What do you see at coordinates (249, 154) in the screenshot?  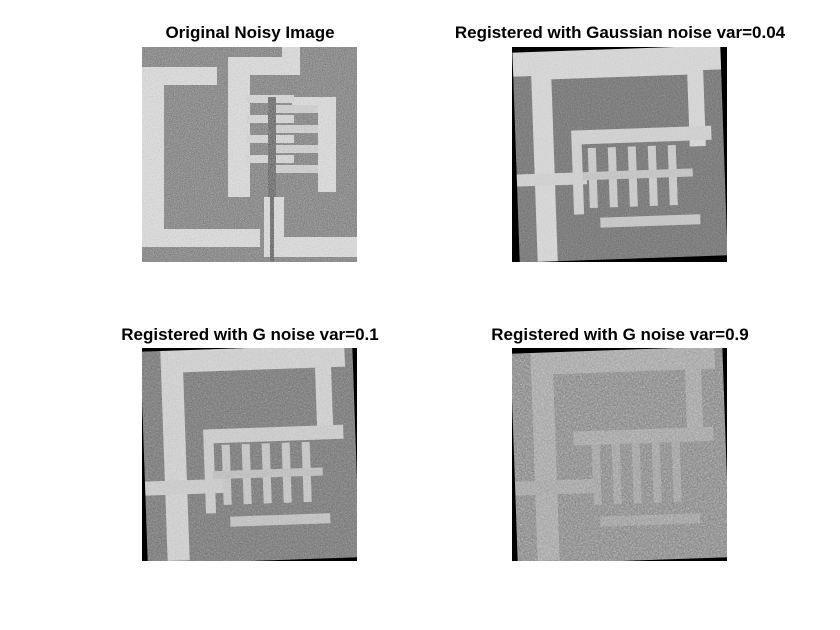 I see `original-noisy-image` at bounding box center [249, 154].